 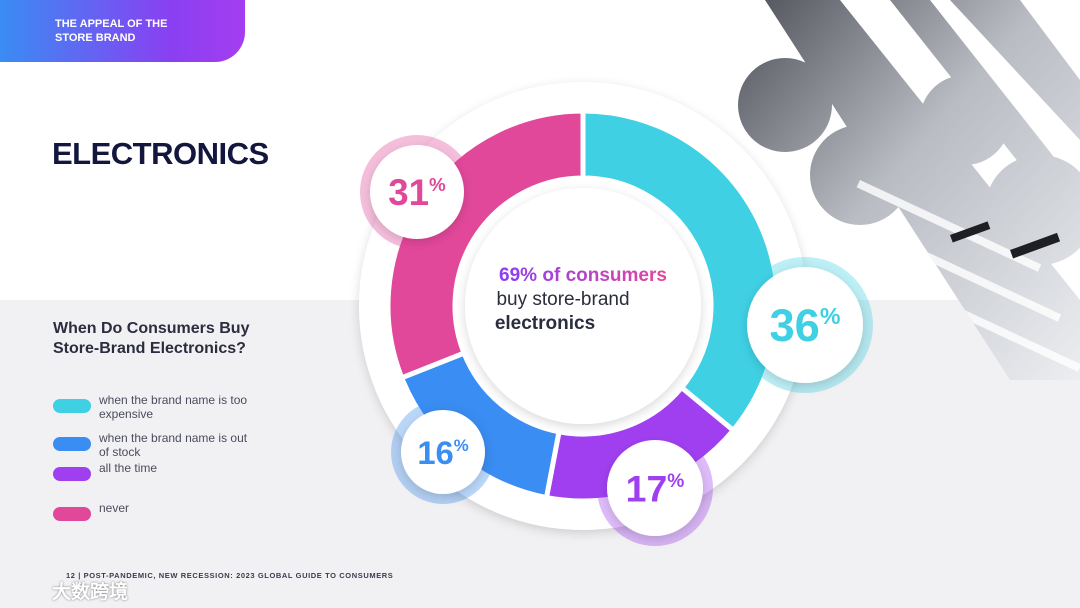 I want to click on page-number: 12, so click(x=71, y=575).